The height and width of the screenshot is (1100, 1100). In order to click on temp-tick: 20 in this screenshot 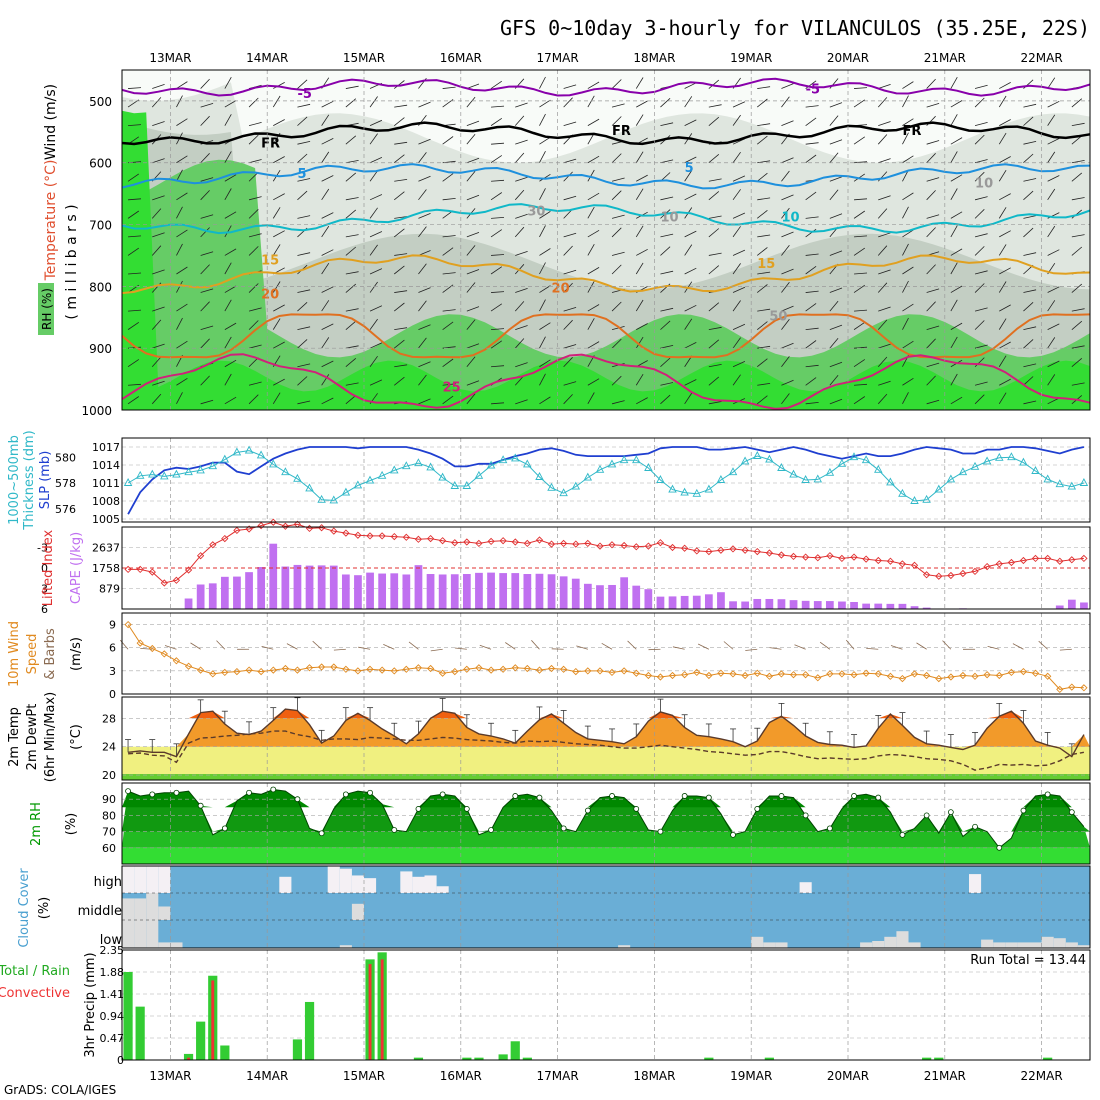, I will do `click(109, 775)`.